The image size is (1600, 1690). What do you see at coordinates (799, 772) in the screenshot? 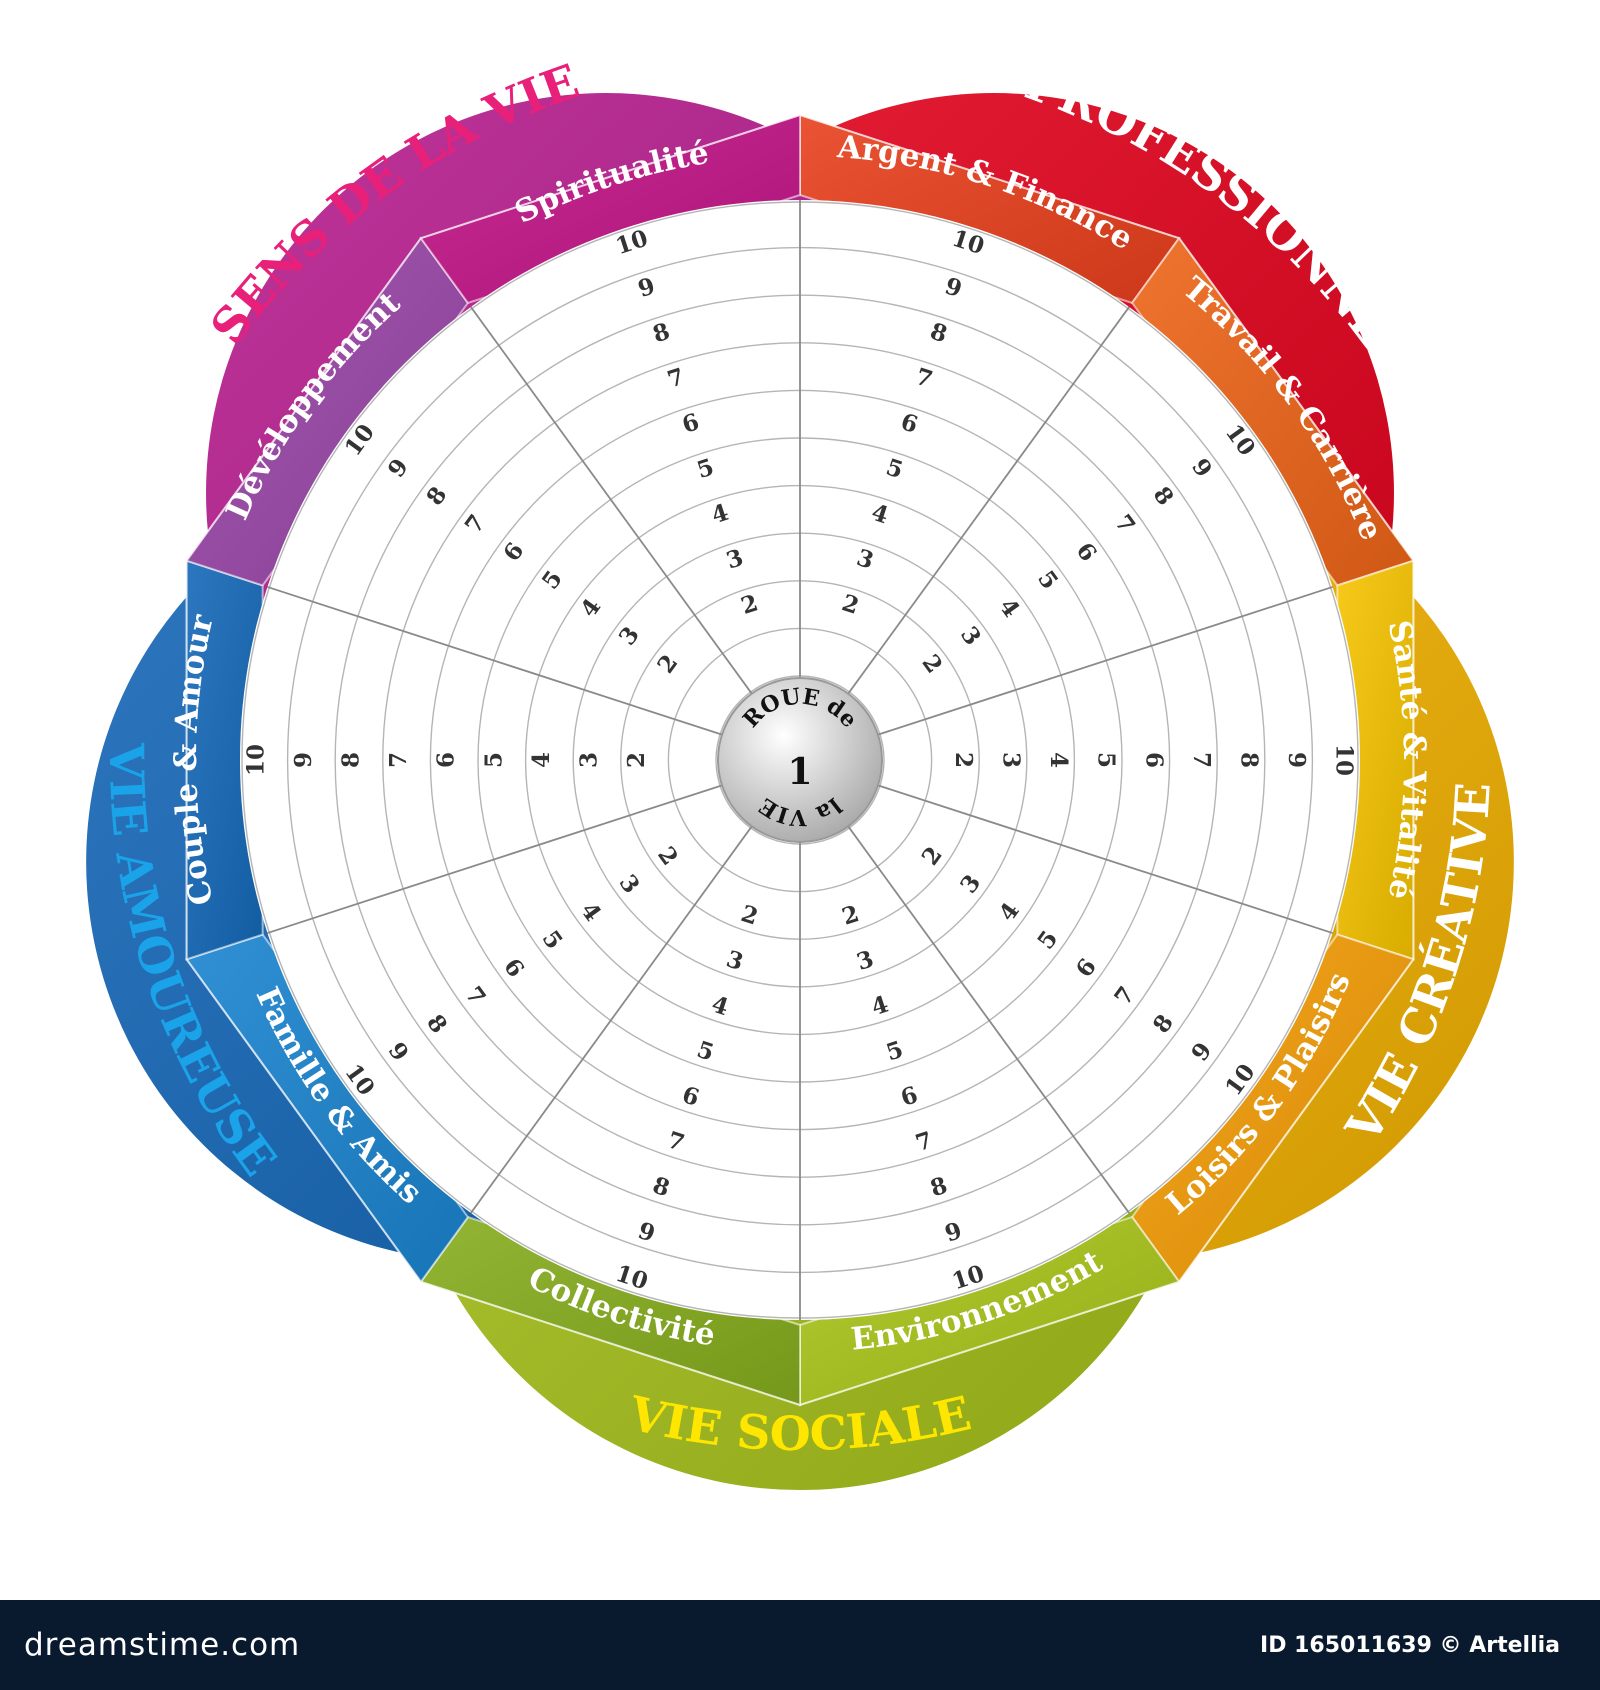
I see `hub-number: 1` at bounding box center [799, 772].